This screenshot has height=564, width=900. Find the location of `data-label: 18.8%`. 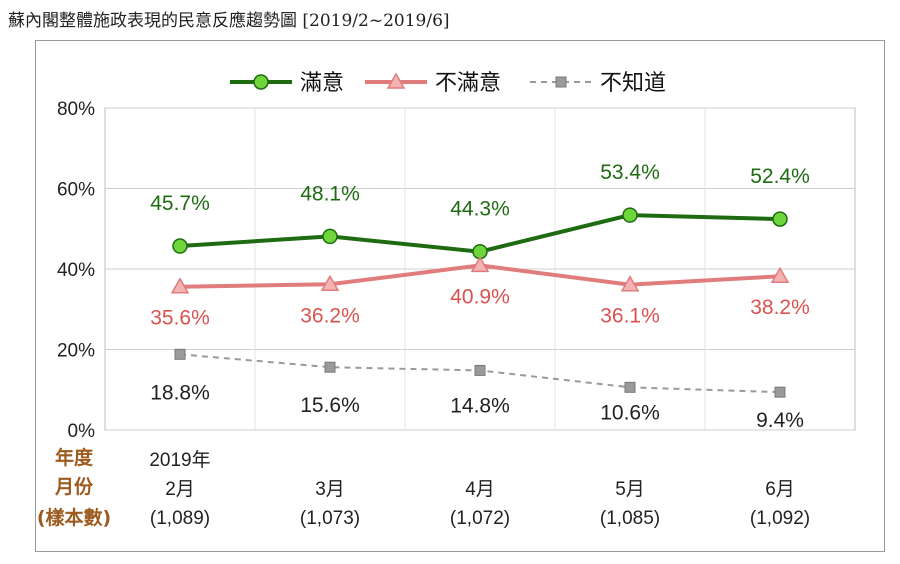

data-label: 18.8% is located at coordinates (180, 392).